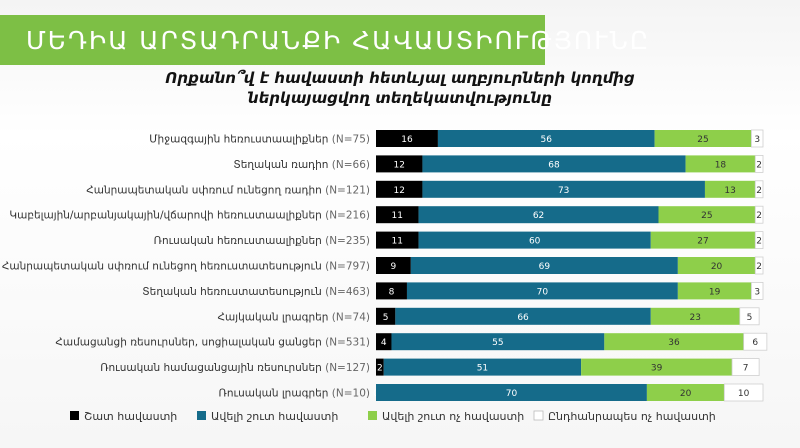 The image size is (800, 448). I want to click on category-name: Համացանցի ռեսուրսներ, սոցիալական ցանցեր, so click(190, 343).